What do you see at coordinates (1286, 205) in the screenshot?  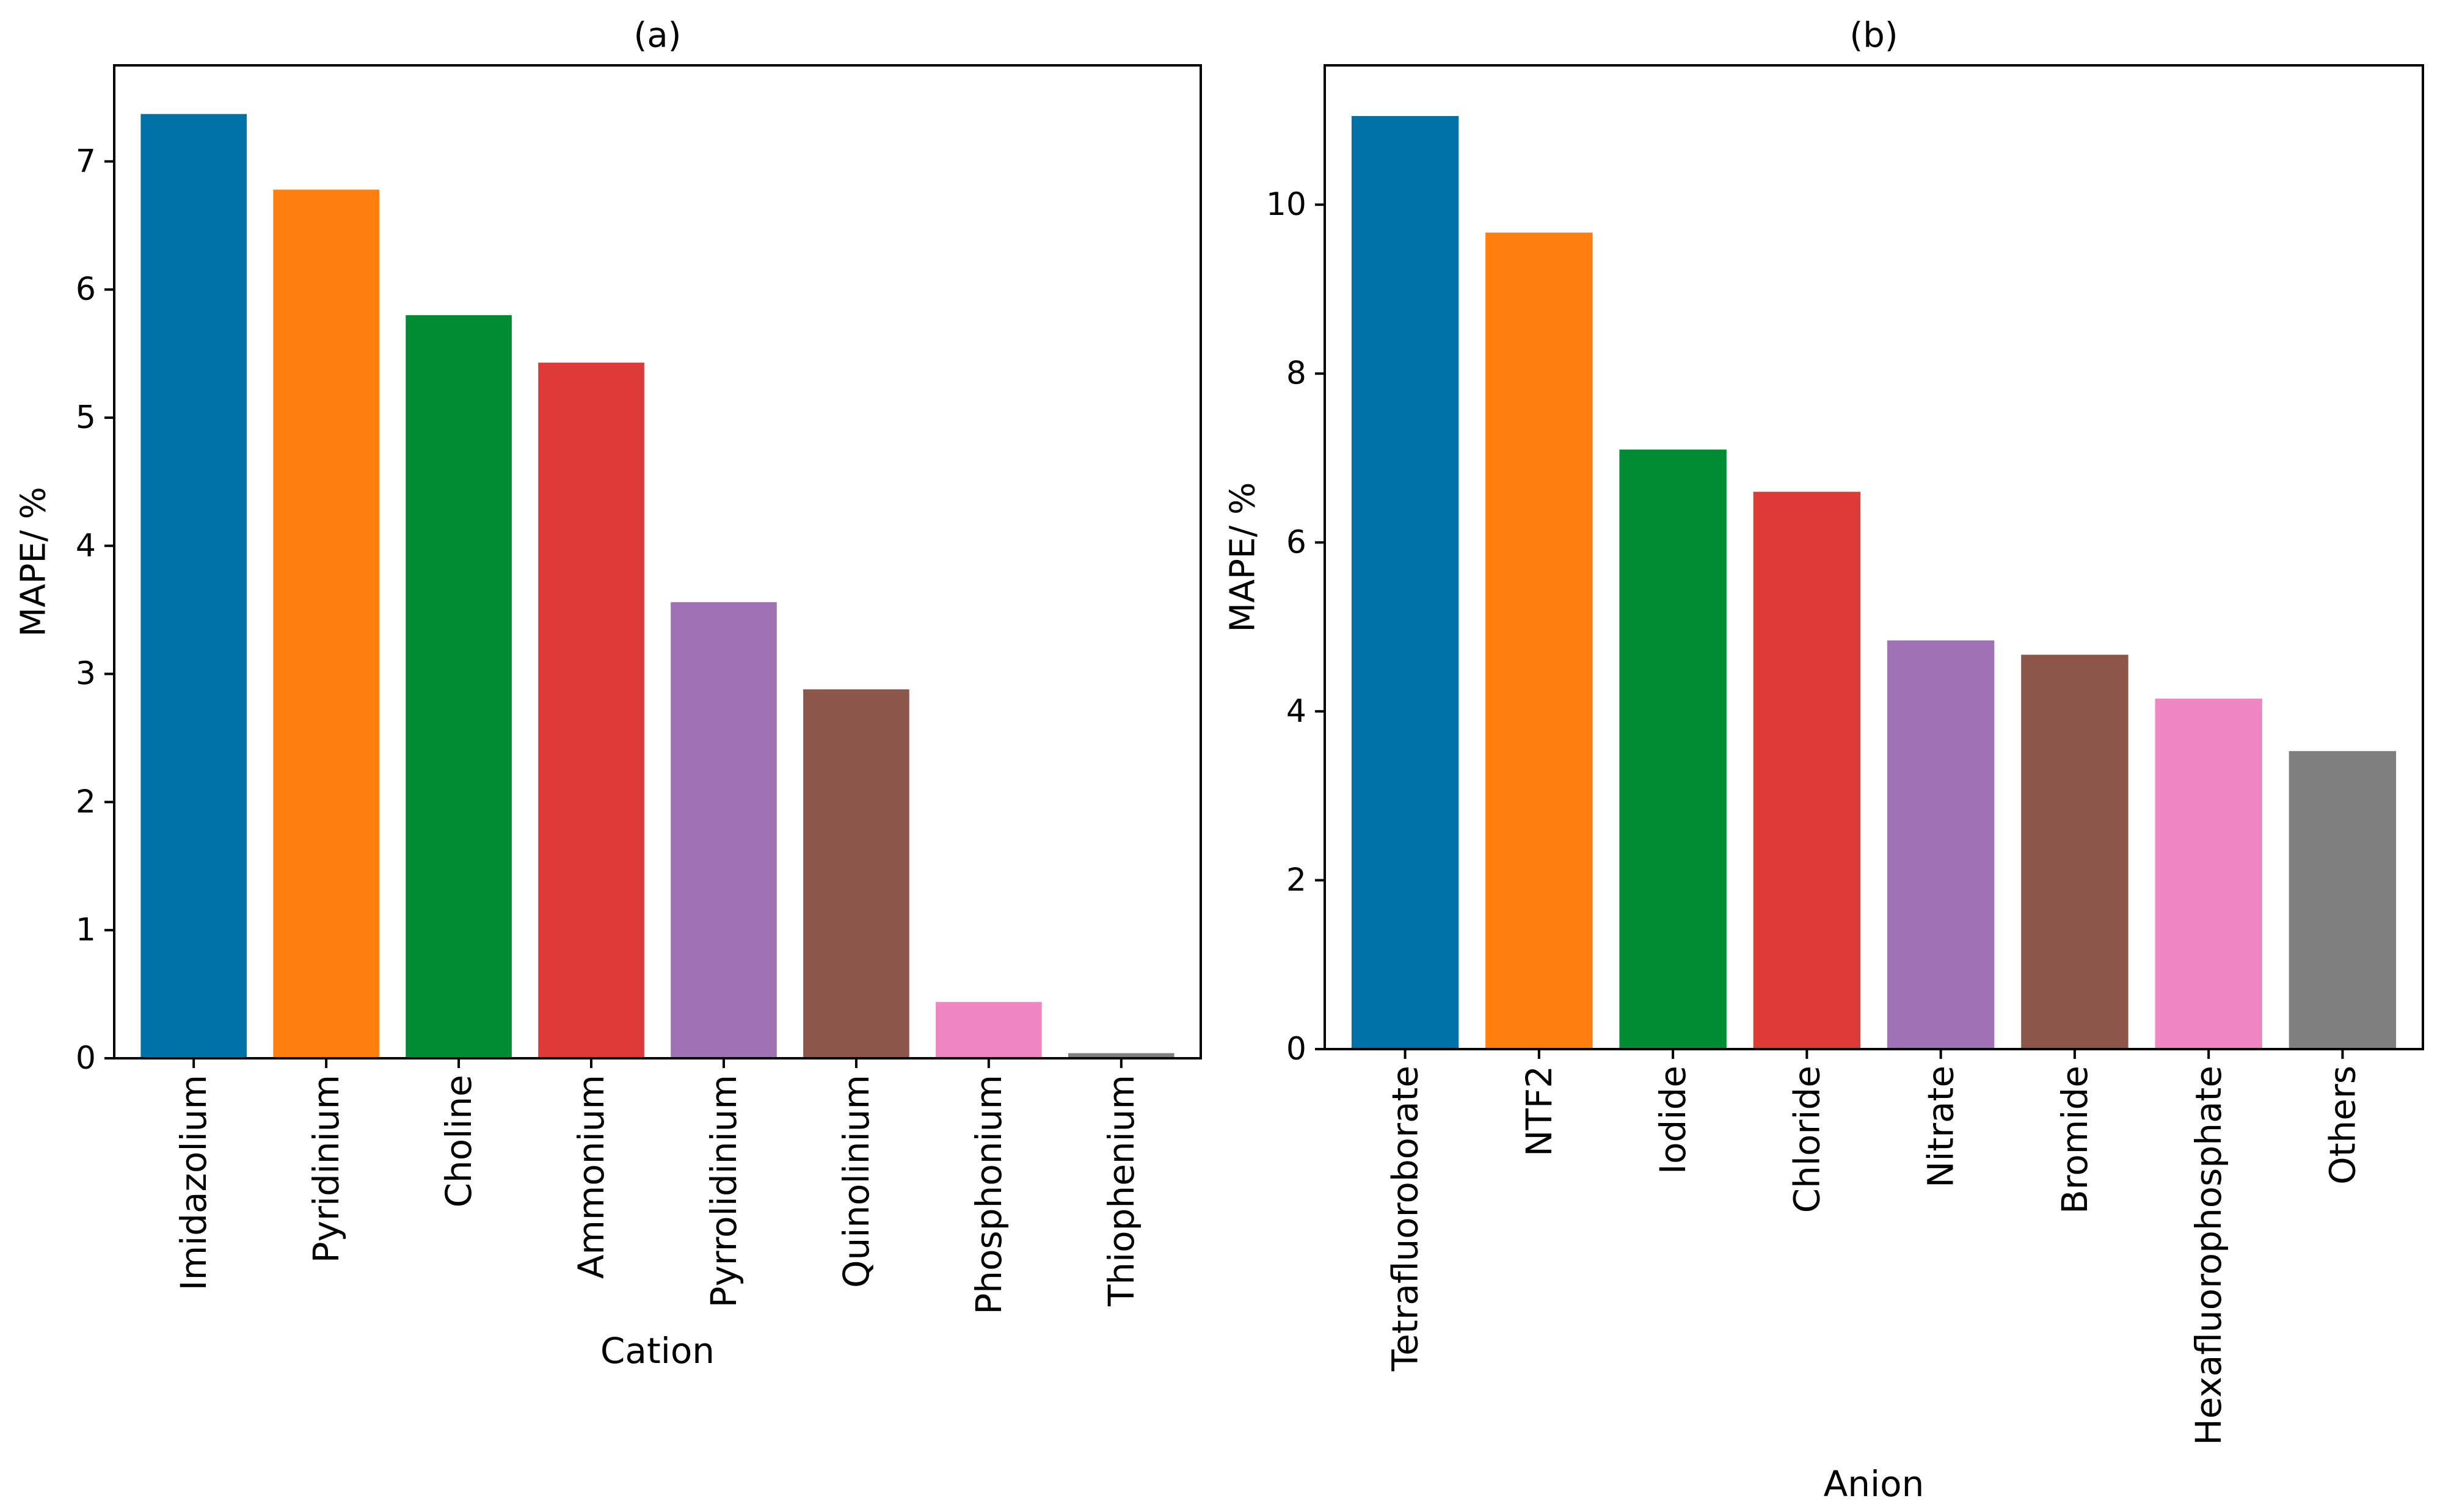 I see `y-tick-label: 10` at bounding box center [1286, 205].